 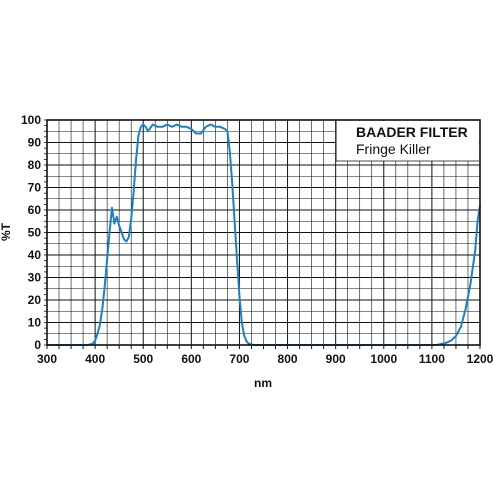 I want to click on y-axis-label: %T, so click(x=6, y=231).